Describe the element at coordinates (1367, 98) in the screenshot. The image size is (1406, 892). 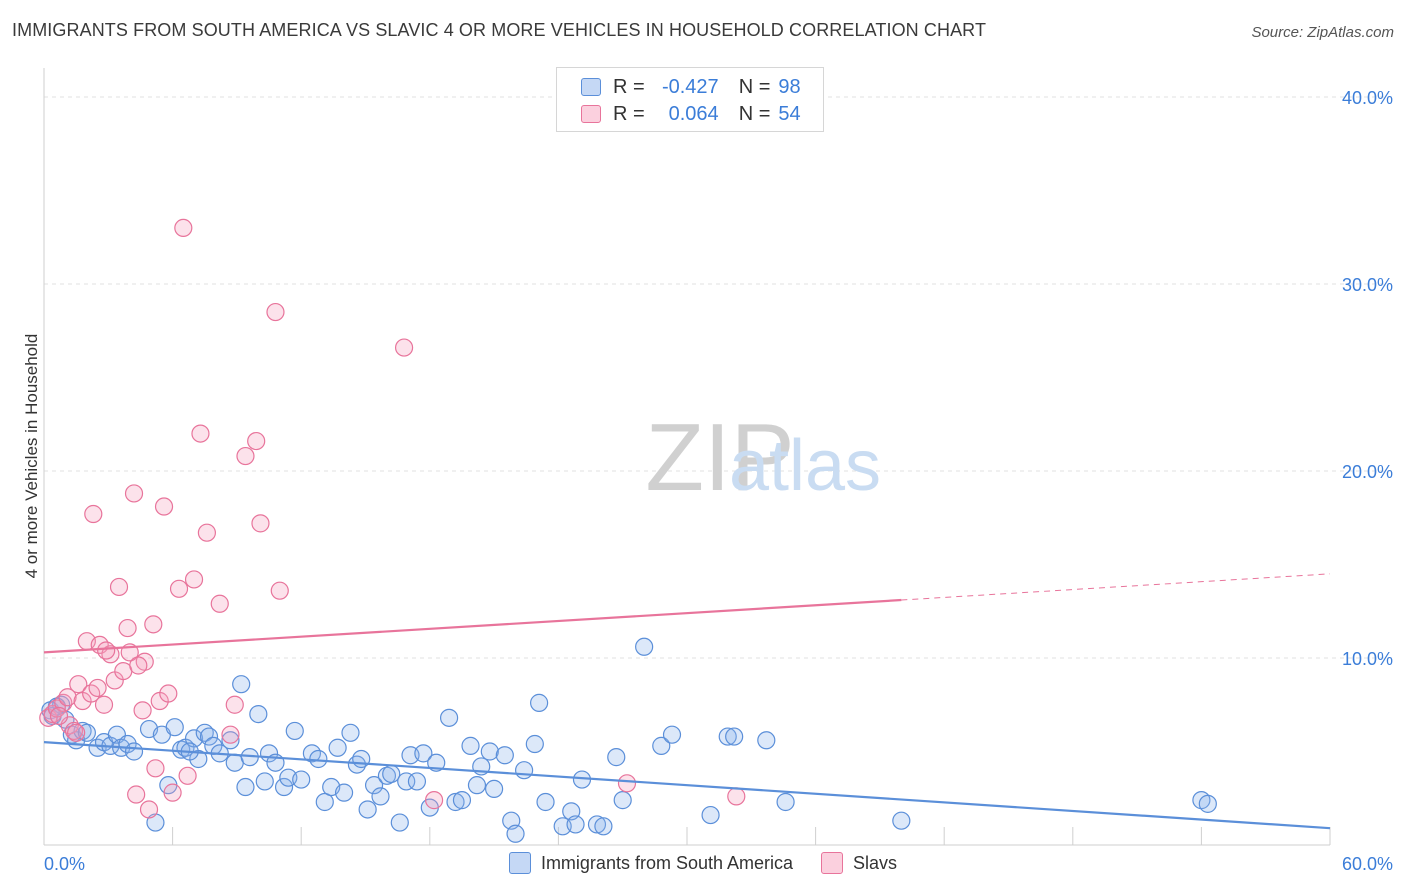
I see `y-tick-label: 40.0%` at that location.